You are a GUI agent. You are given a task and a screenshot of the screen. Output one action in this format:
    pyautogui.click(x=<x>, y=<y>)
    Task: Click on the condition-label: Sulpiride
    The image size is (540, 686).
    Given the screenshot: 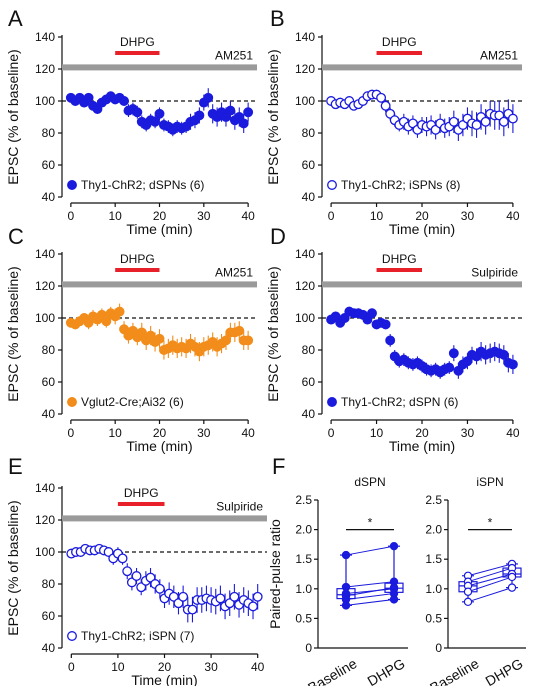 What is the action you would take?
    pyautogui.click(x=239, y=506)
    